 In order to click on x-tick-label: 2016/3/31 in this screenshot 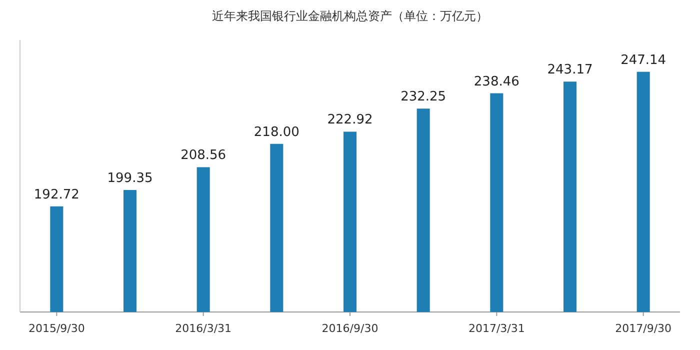, I will do `click(203, 328)`.